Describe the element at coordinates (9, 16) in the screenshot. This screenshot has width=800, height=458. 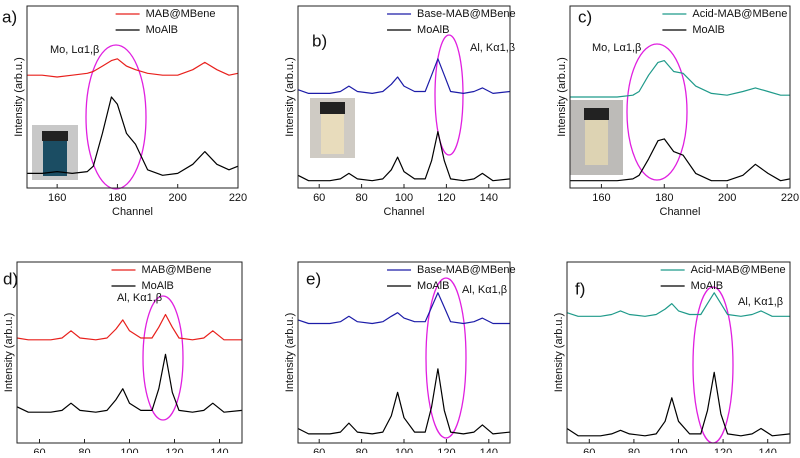
I see `panel-label: a)` at that location.